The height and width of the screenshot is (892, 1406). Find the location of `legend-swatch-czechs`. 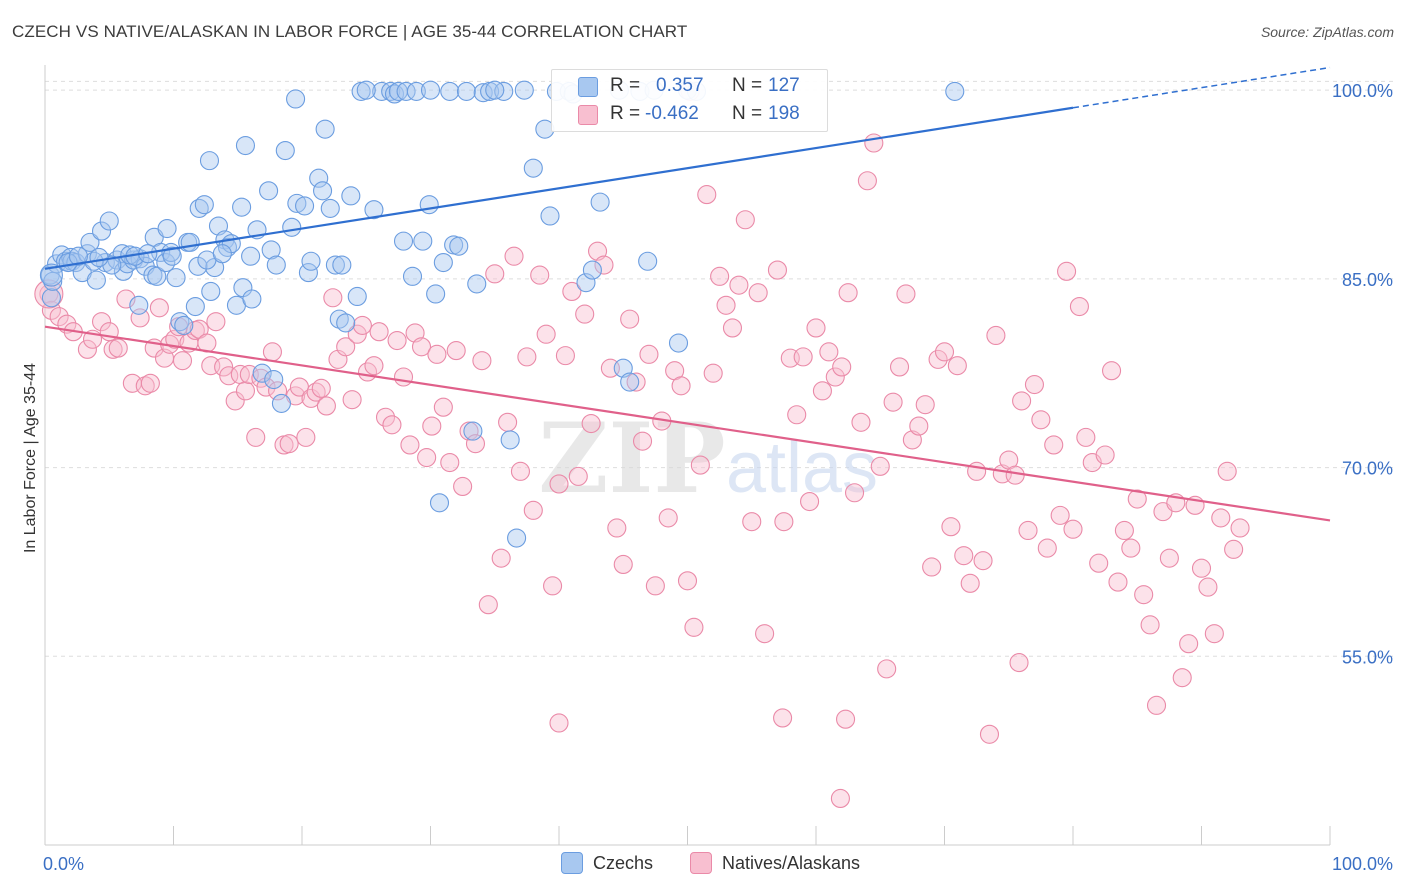

legend-swatch-czechs is located at coordinates (572, 863).